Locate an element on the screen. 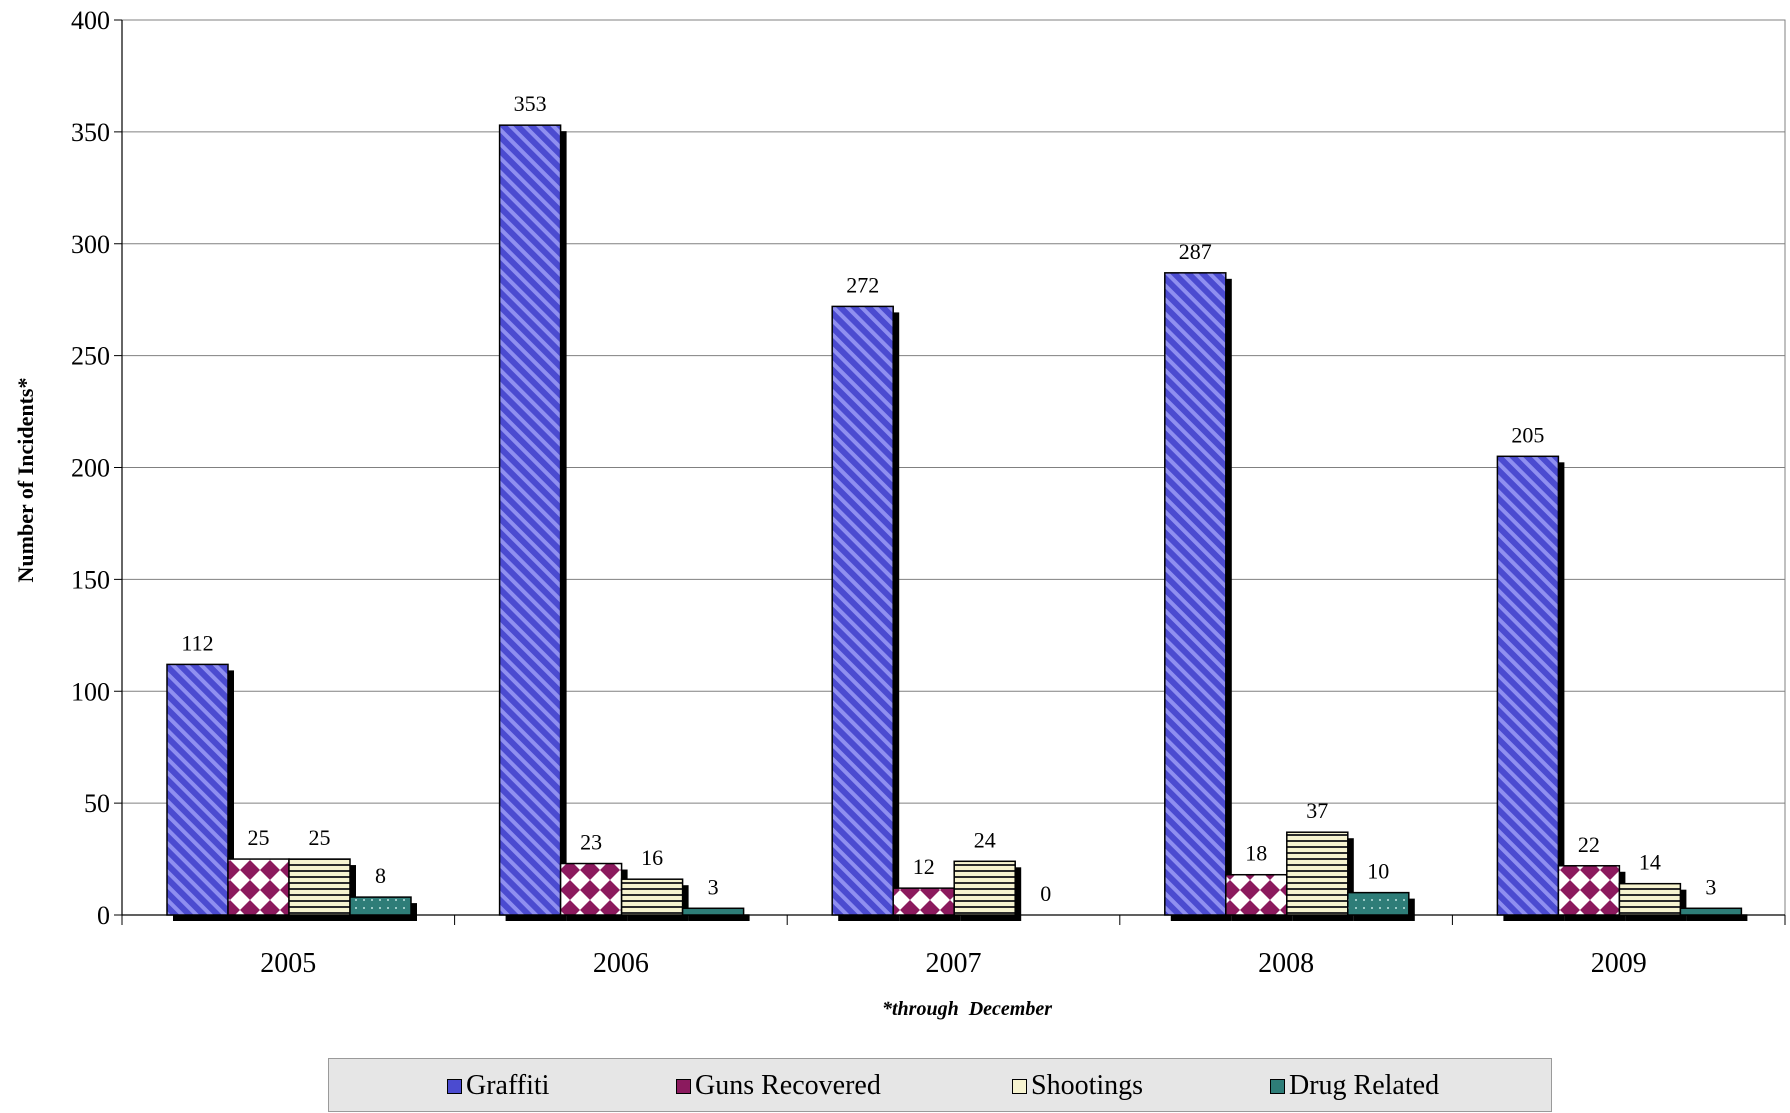  data-label: 10 is located at coordinates (1378, 871).